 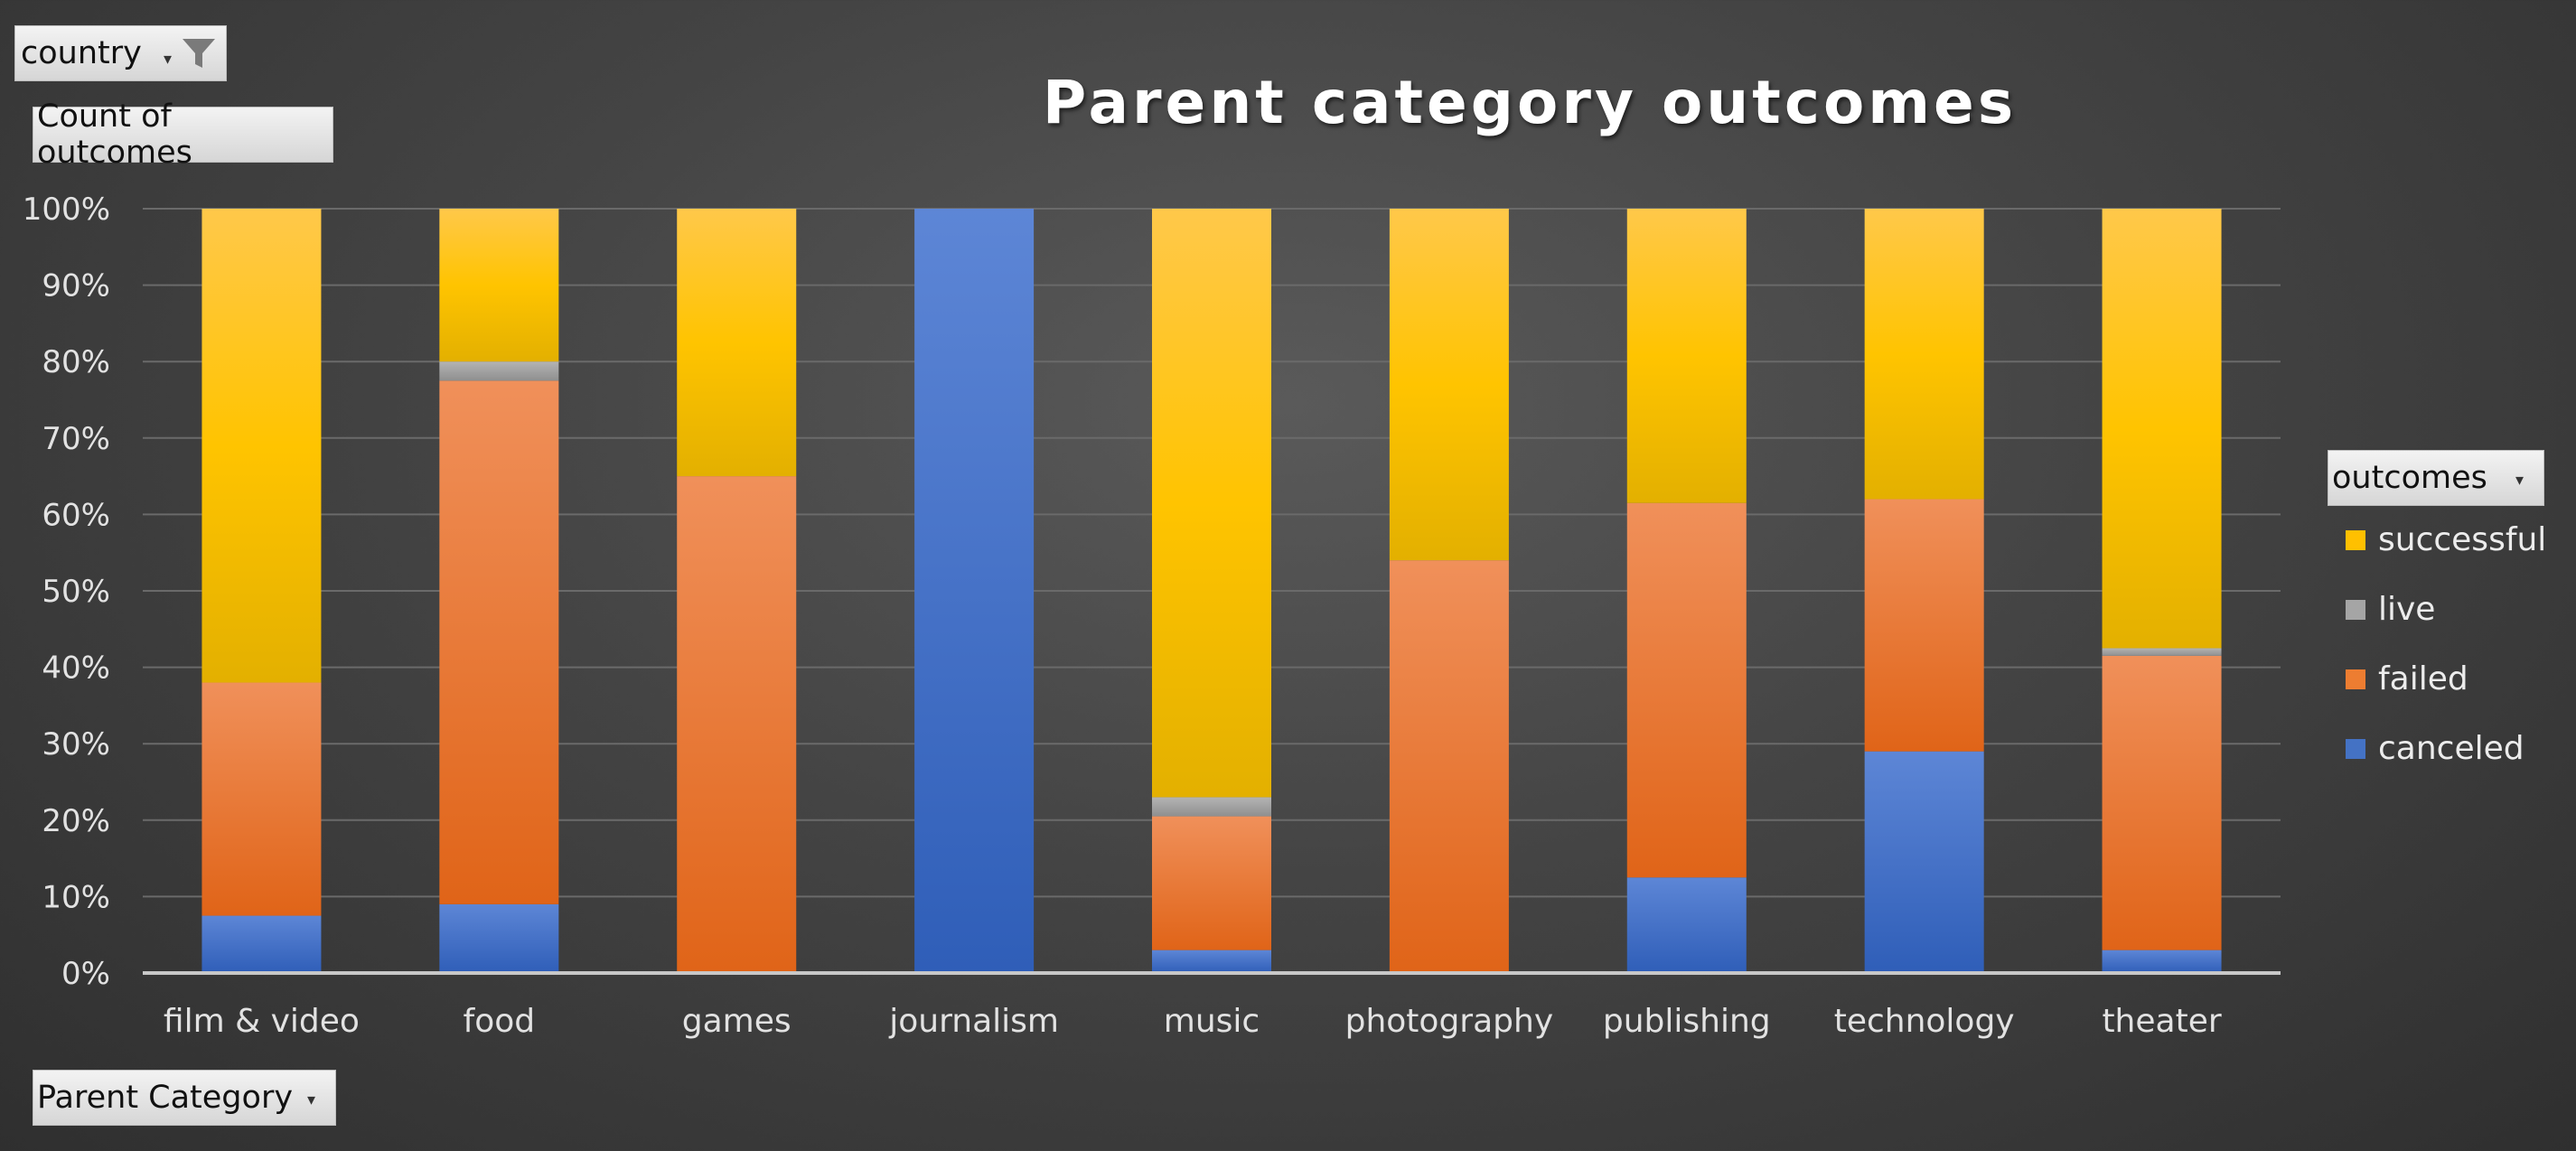 I want to click on y-tick-label: 10%, so click(x=76, y=897).